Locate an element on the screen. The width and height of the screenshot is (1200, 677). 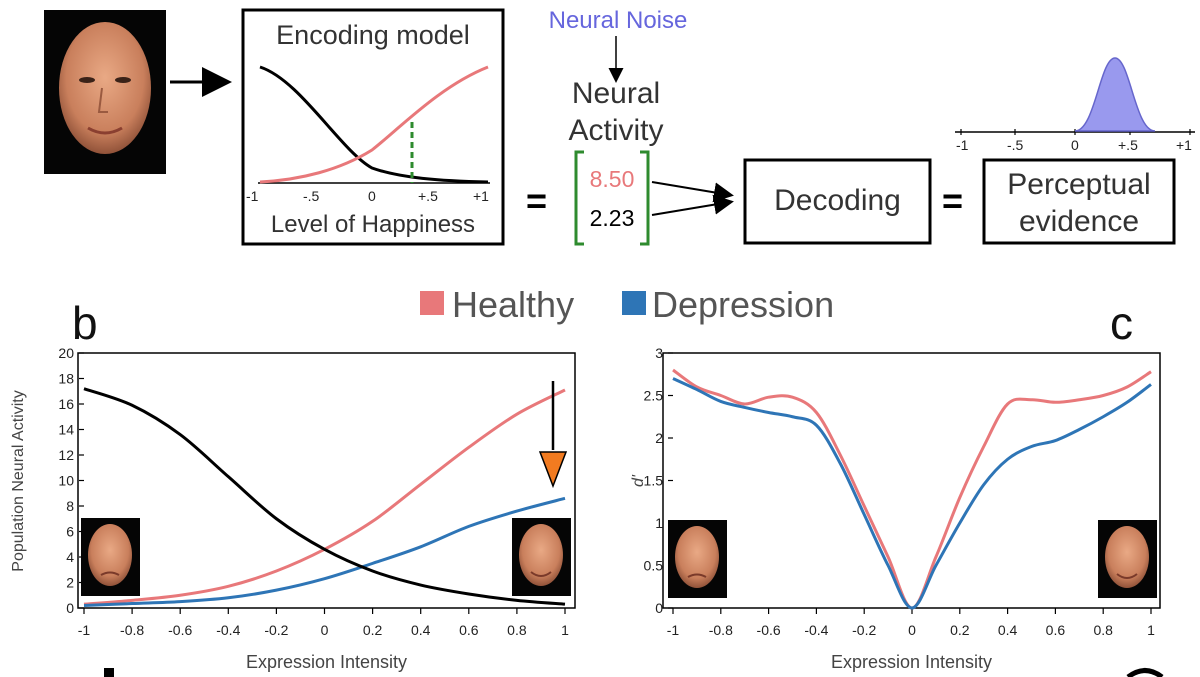
perc-tick-2: 0 is located at coordinates (1075, 145).